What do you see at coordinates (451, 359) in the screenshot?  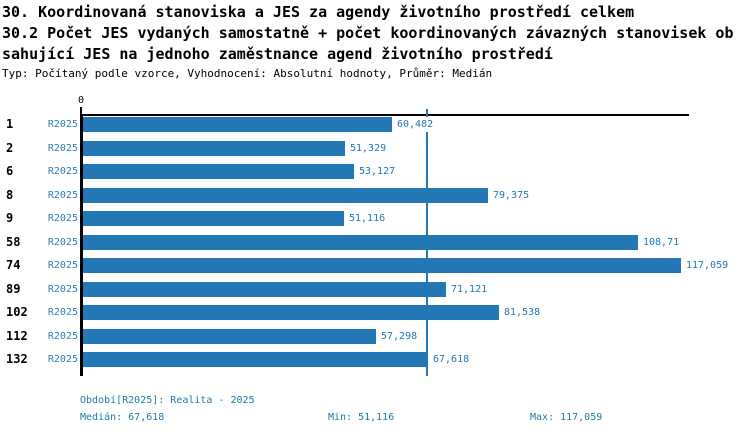 I see `value-label: 67,618` at bounding box center [451, 359].